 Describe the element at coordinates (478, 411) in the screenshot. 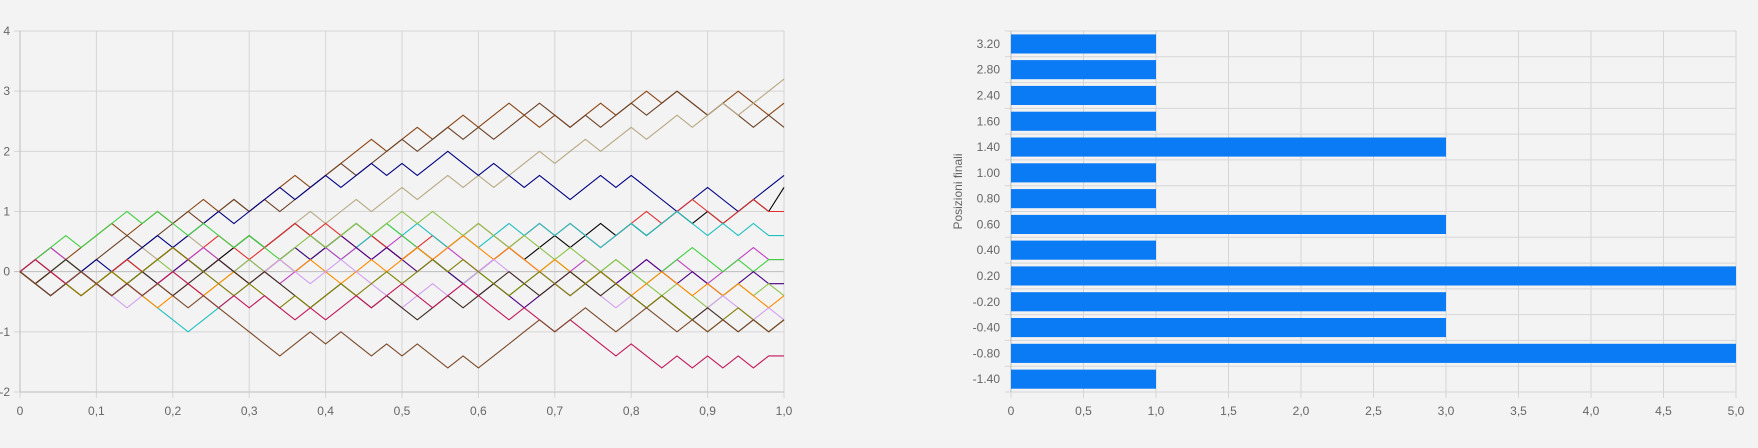

I see `walk-x-tick-label: 0,6` at that location.